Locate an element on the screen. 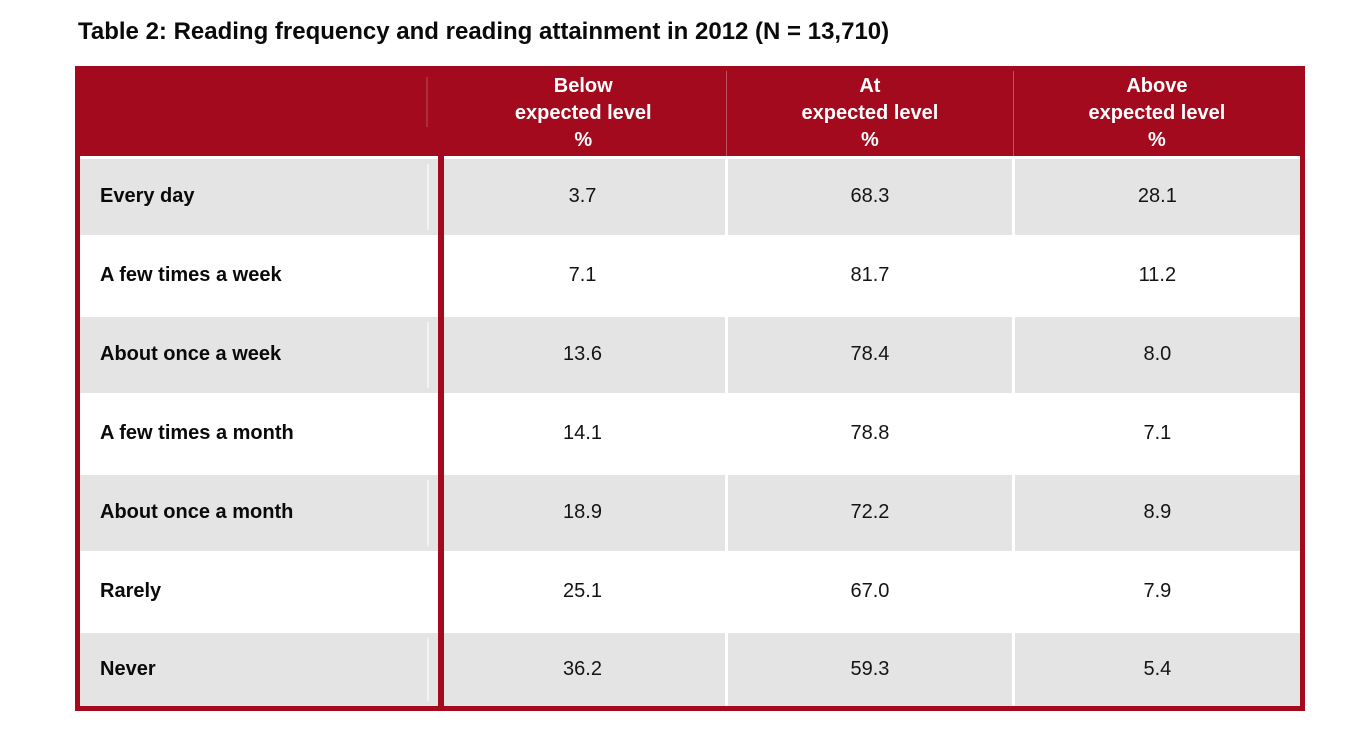 The image size is (1351, 744). table-row: About once a month 18.9 72.2 8.9 is located at coordinates (690, 512).